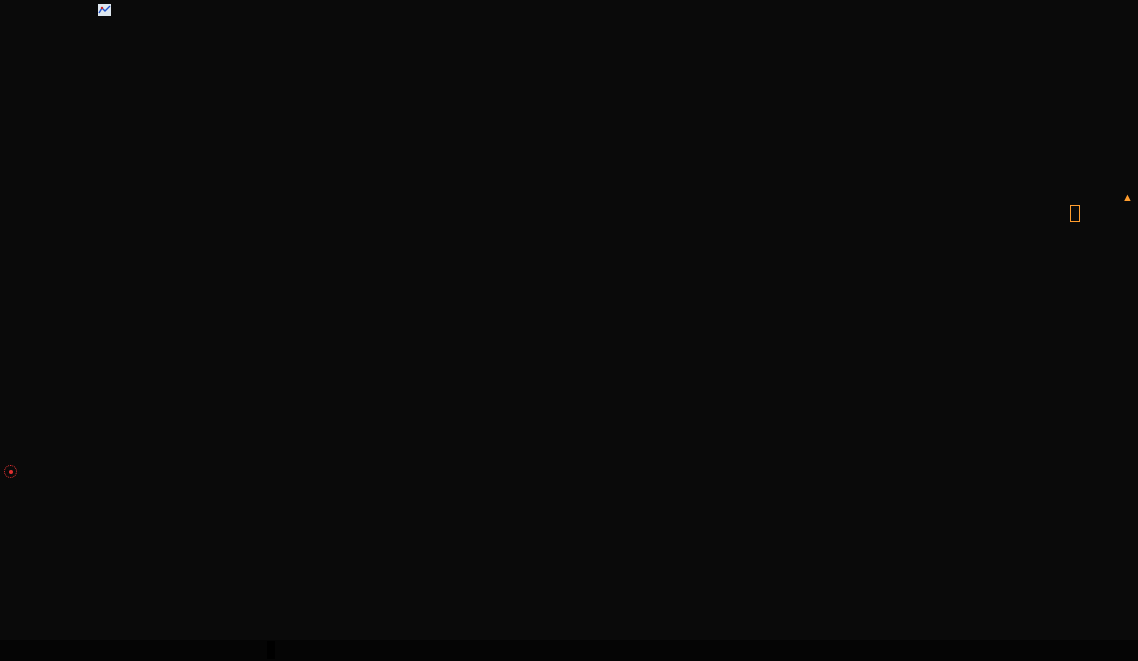 The height and width of the screenshot is (661, 1138). I want to click on indicator-target-icon, so click(10, 471).